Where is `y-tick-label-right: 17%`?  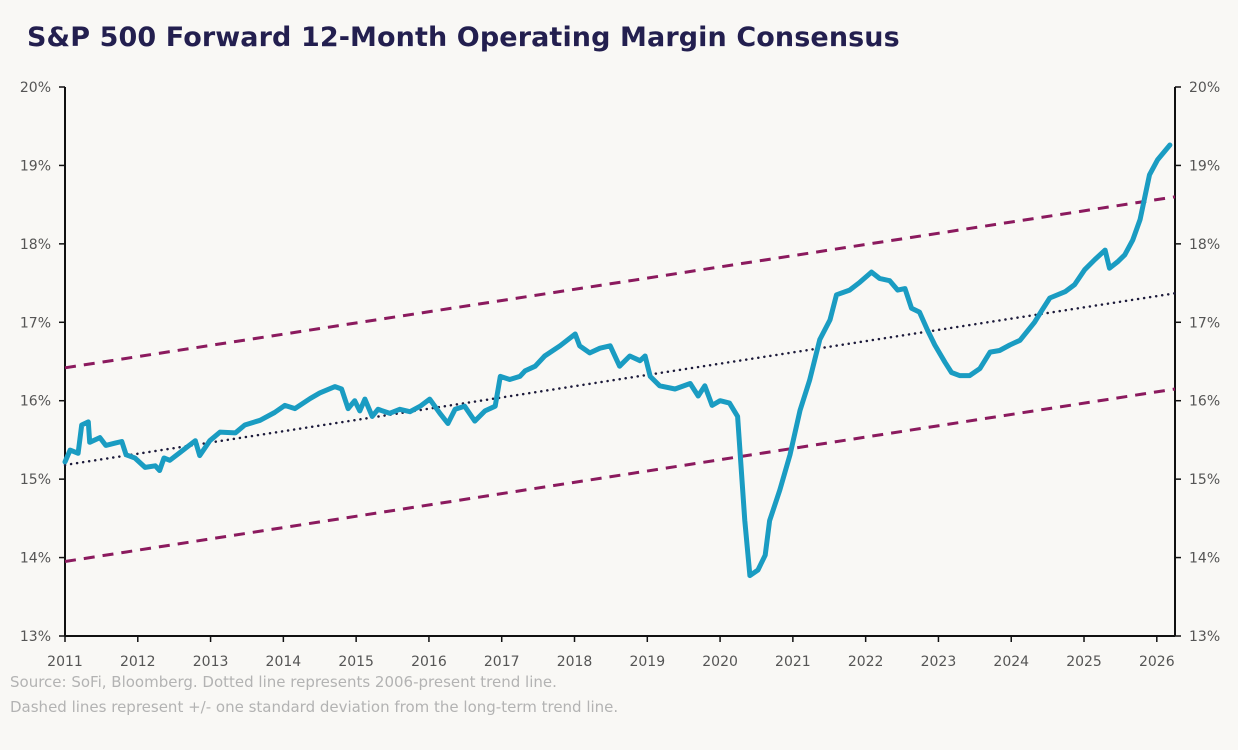
y-tick-label-right: 17% is located at coordinates (1204, 323).